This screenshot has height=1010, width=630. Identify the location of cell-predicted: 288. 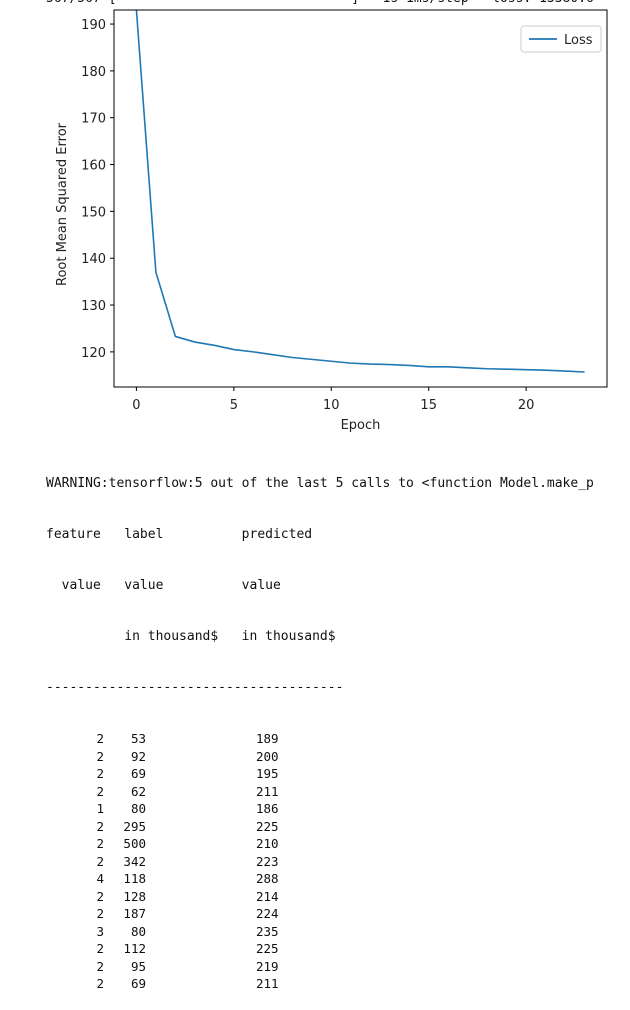
(267, 878).